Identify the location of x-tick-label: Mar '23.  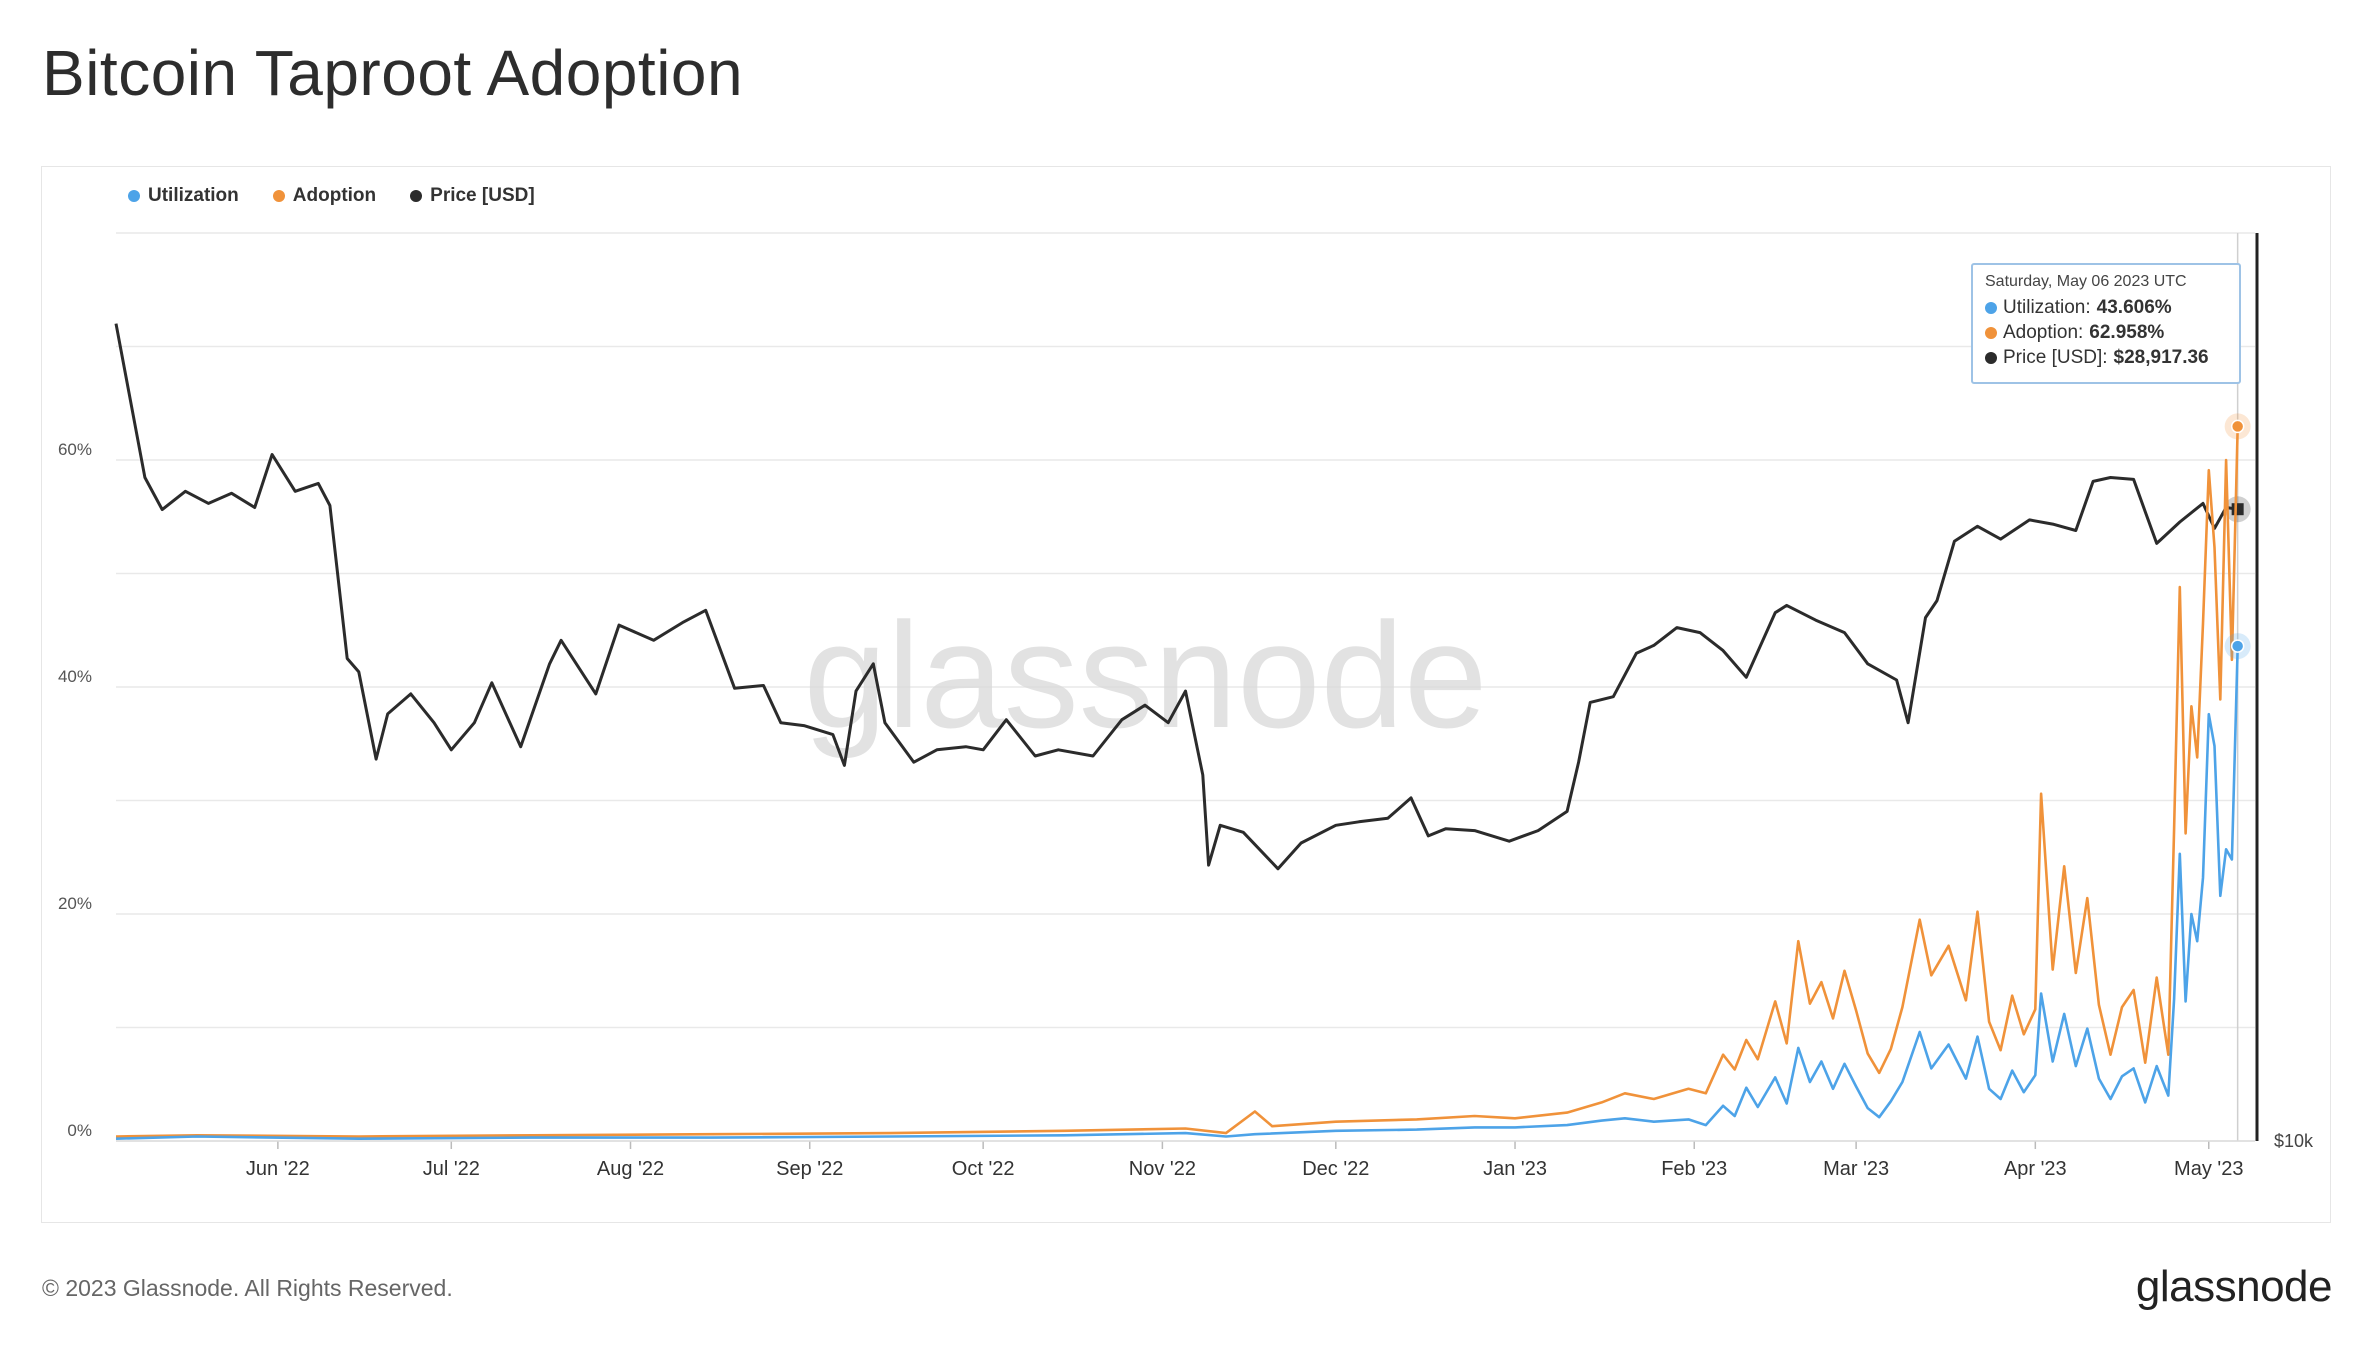
(1856, 1169).